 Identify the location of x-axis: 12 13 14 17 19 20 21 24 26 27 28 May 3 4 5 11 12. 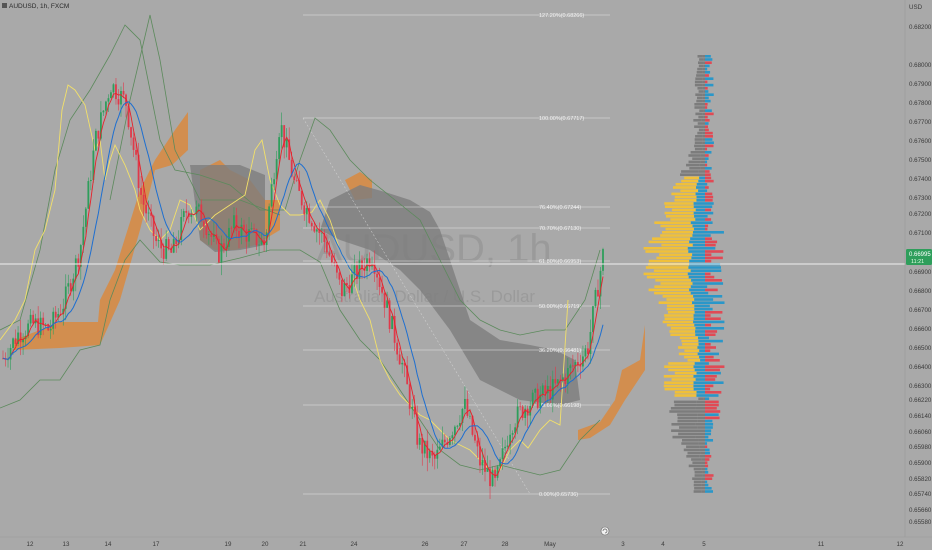
(466, 542).